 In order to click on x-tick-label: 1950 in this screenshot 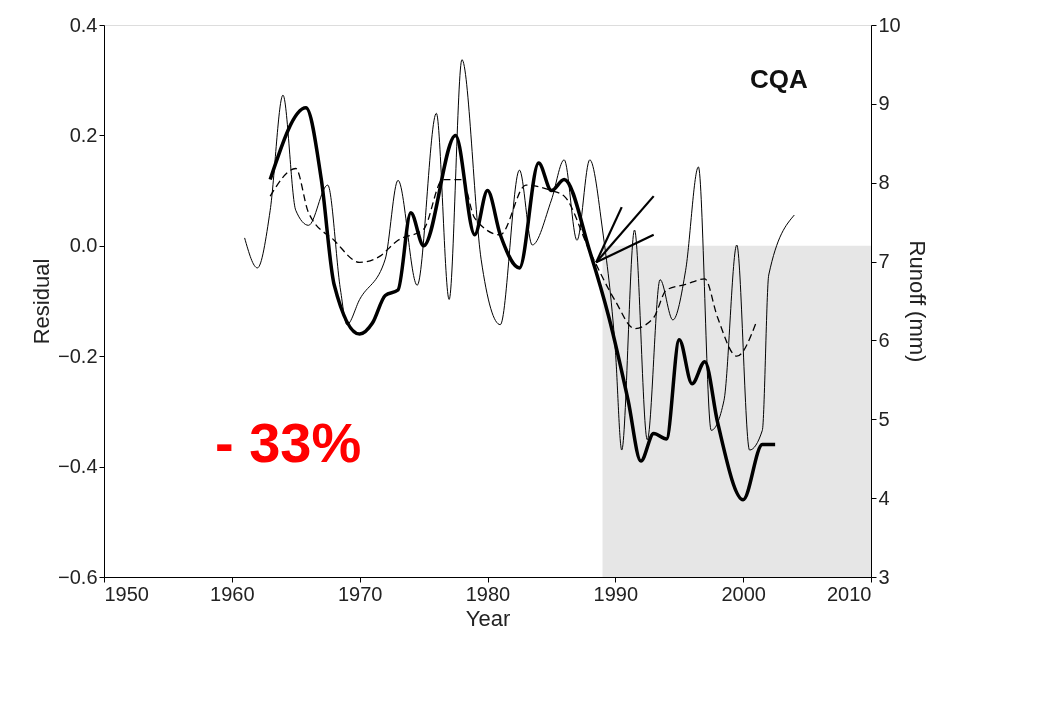, I will do `click(126, 593)`.